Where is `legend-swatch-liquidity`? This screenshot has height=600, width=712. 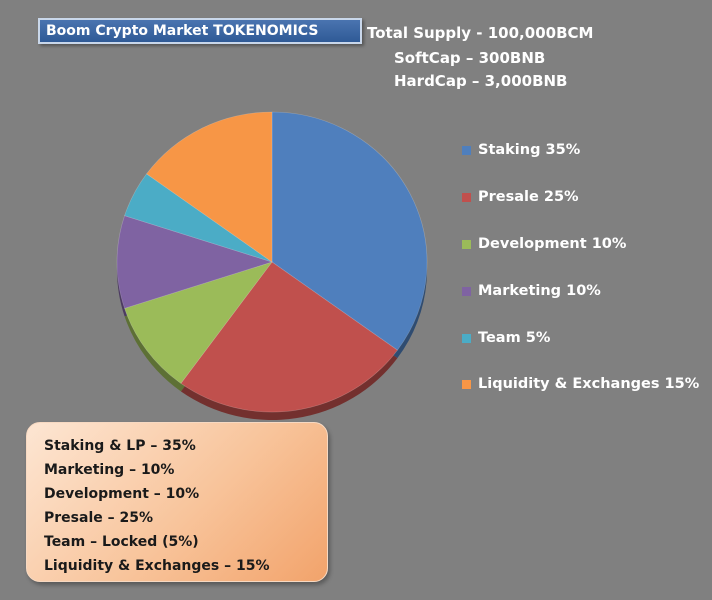 legend-swatch-liquidity is located at coordinates (466, 384).